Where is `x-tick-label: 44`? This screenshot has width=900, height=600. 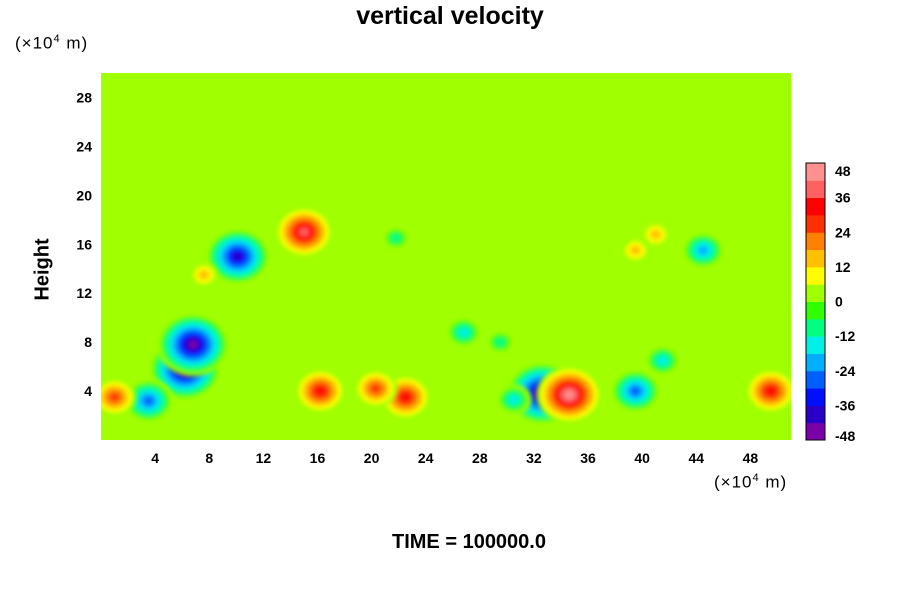
x-tick-label: 44 is located at coordinates (697, 458).